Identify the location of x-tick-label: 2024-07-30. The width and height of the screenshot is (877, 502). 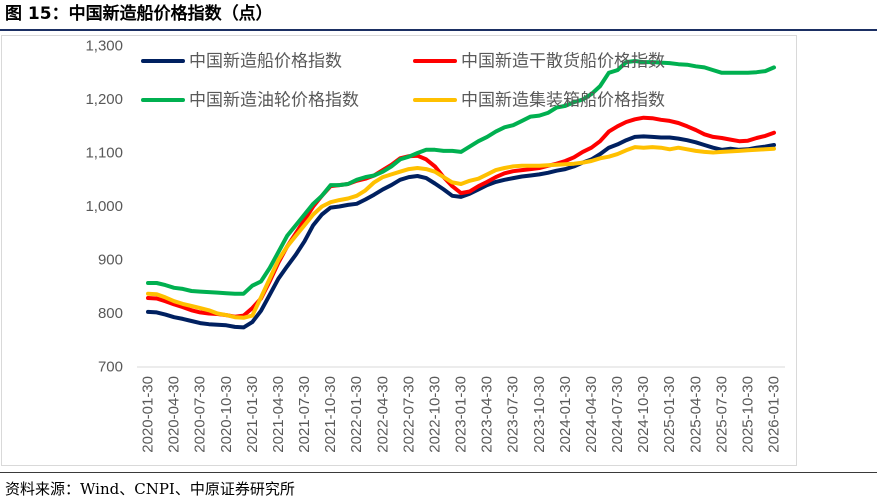
(617, 414).